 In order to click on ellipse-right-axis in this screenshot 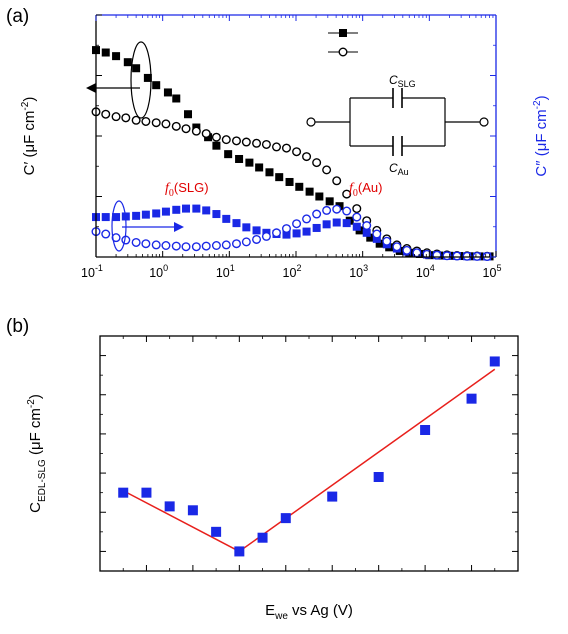, I will do `click(119, 226)`.